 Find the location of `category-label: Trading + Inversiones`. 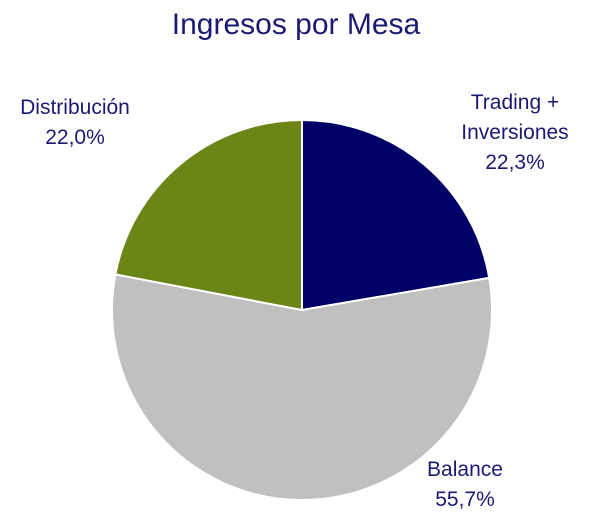

category-label: Trading + Inversiones is located at coordinates (515, 117).